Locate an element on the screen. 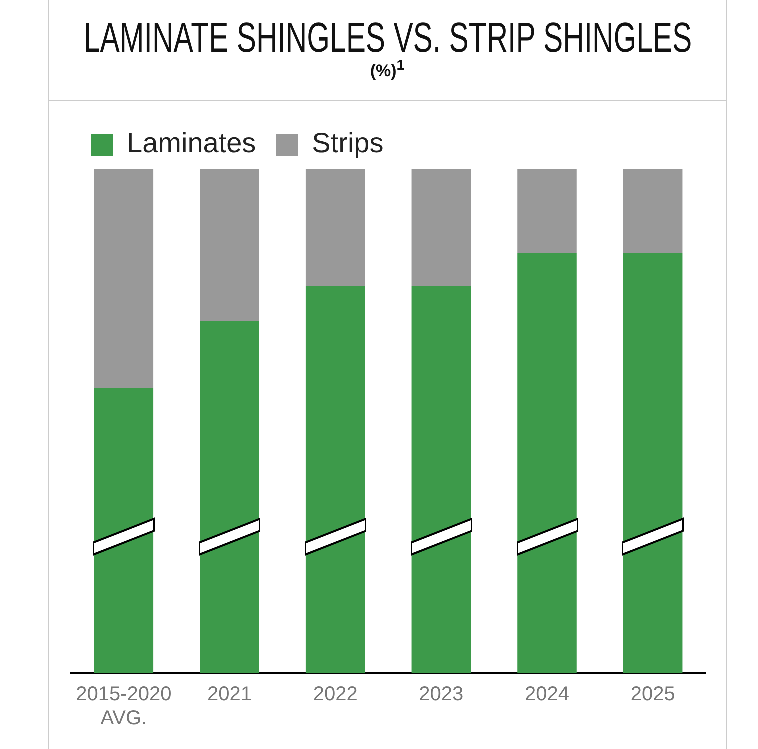 This screenshot has height=749, width=758. x-tick-label: 2021 is located at coordinates (230, 695).